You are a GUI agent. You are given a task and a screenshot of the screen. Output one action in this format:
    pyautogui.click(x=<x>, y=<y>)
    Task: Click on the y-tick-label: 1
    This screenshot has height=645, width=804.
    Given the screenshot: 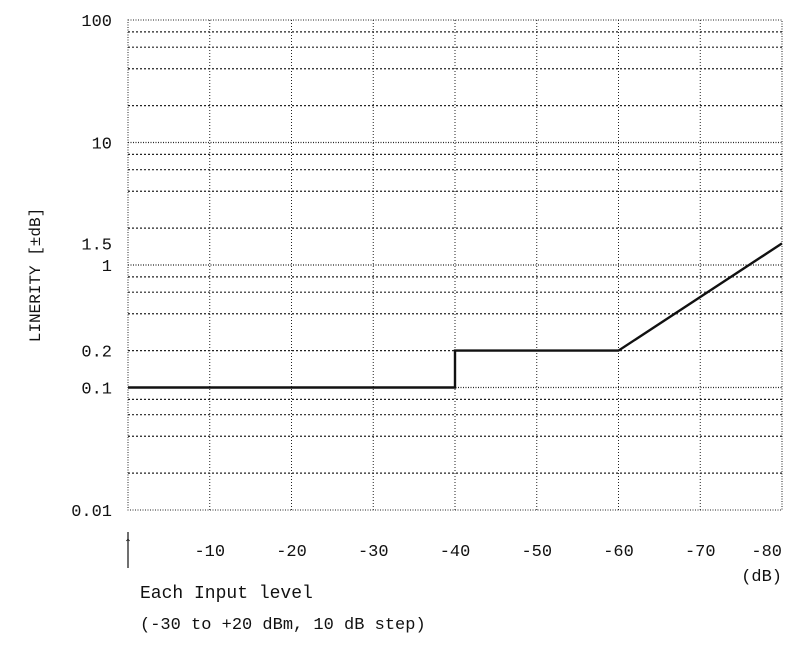 What is the action you would take?
    pyautogui.click(x=107, y=267)
    